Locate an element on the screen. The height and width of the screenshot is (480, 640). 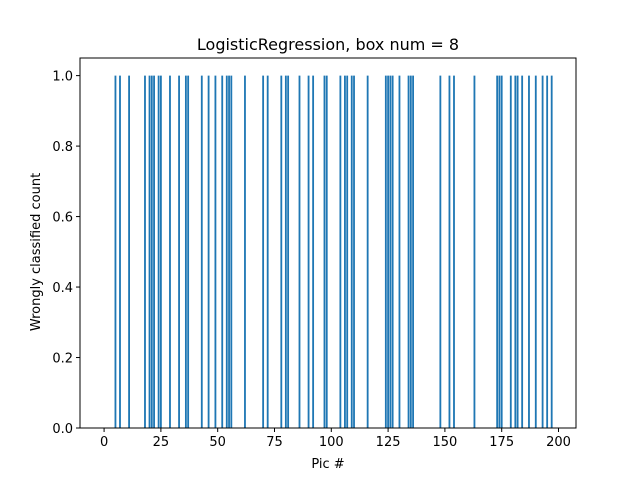
x-tick-label: 125 is located at coordinates (388, 442).